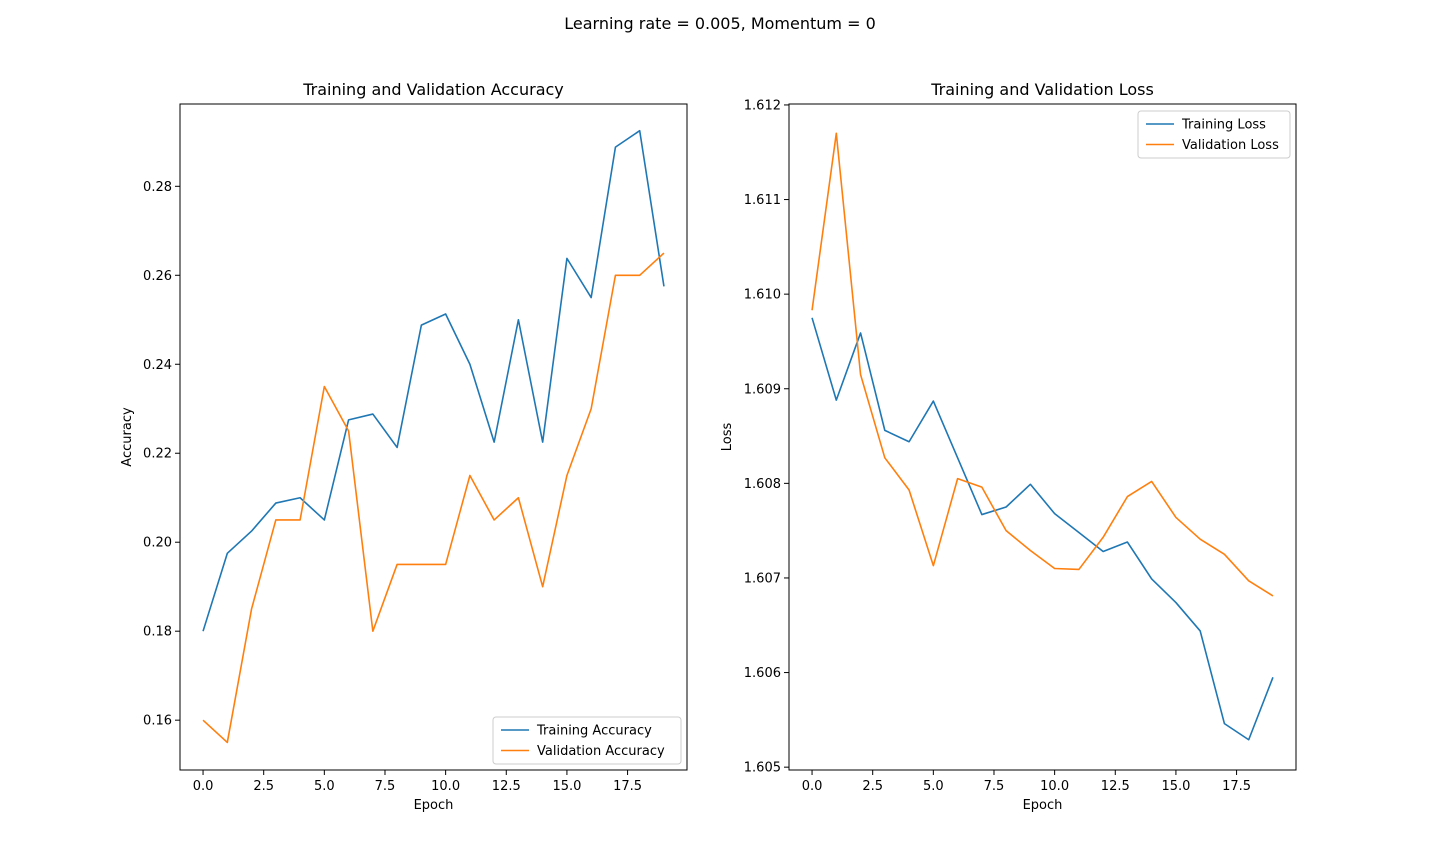 The height and width of the screenshot is (864, 1440). What do you see at coordinates (762, 200) in the screenshot?
I see `y-tick-label: 1.611` at bounding box center [762, 200].